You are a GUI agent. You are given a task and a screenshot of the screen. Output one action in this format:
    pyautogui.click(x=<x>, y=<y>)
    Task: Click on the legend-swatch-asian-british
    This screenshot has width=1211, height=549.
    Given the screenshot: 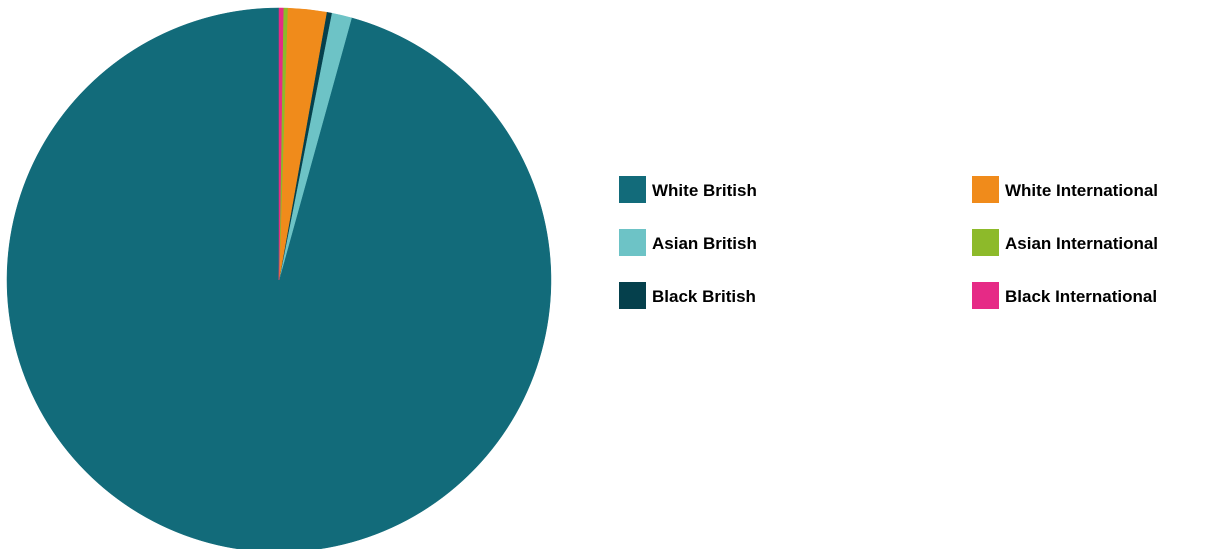 What is the action you would take?
    pyautogui.click(x=632, y=242)
    